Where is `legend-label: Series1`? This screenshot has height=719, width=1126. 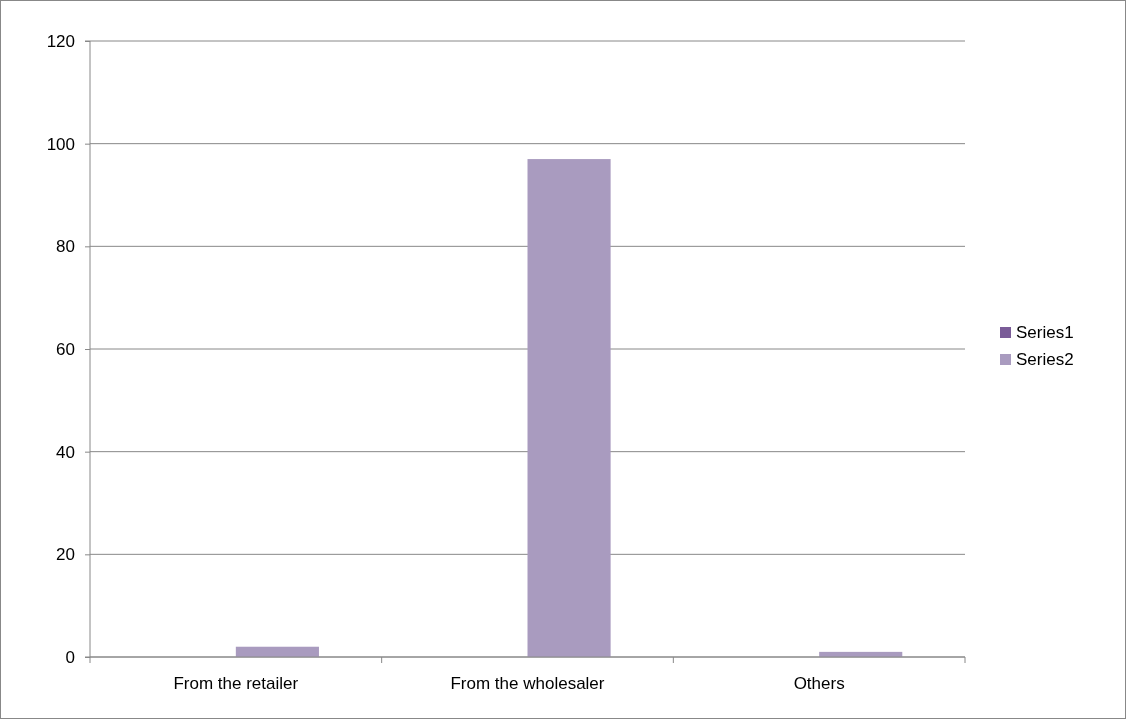
legend-label: Series1 is located at coordinates (1045, 332).